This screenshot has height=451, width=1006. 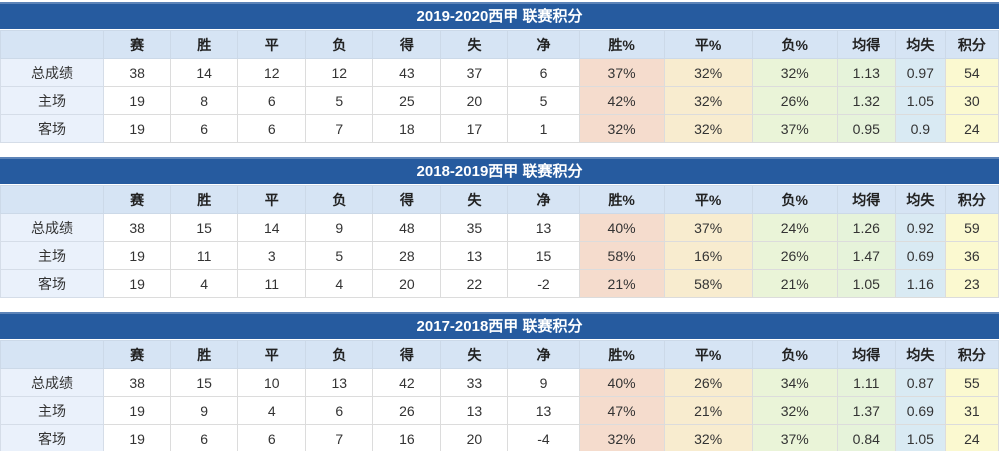 What do you see at coordinates (407, 72) in the screenshot?
I see `stat-cell: 43` at bounding box center [407, 72].